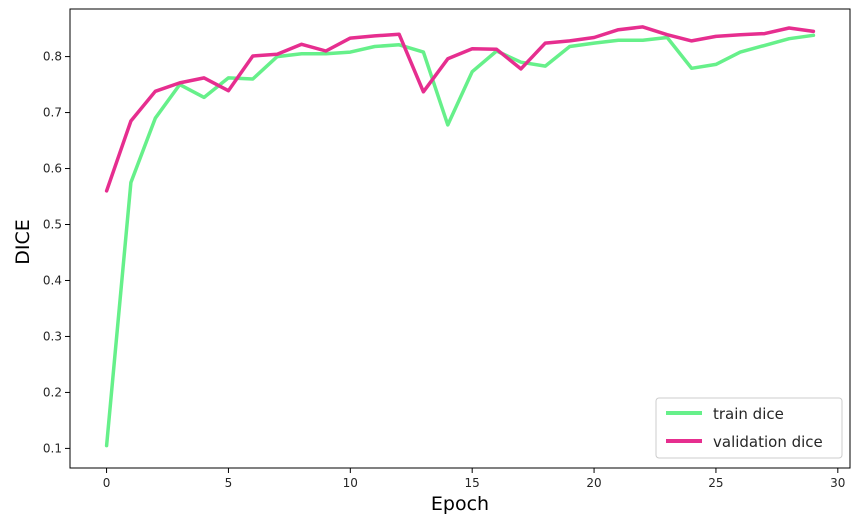 This screenshot has height=516, width=851. What do you see at coordinates (52, 448) in the screenshot?
I see `y-tick-label: 0.1` at bounding box center [52, 448].